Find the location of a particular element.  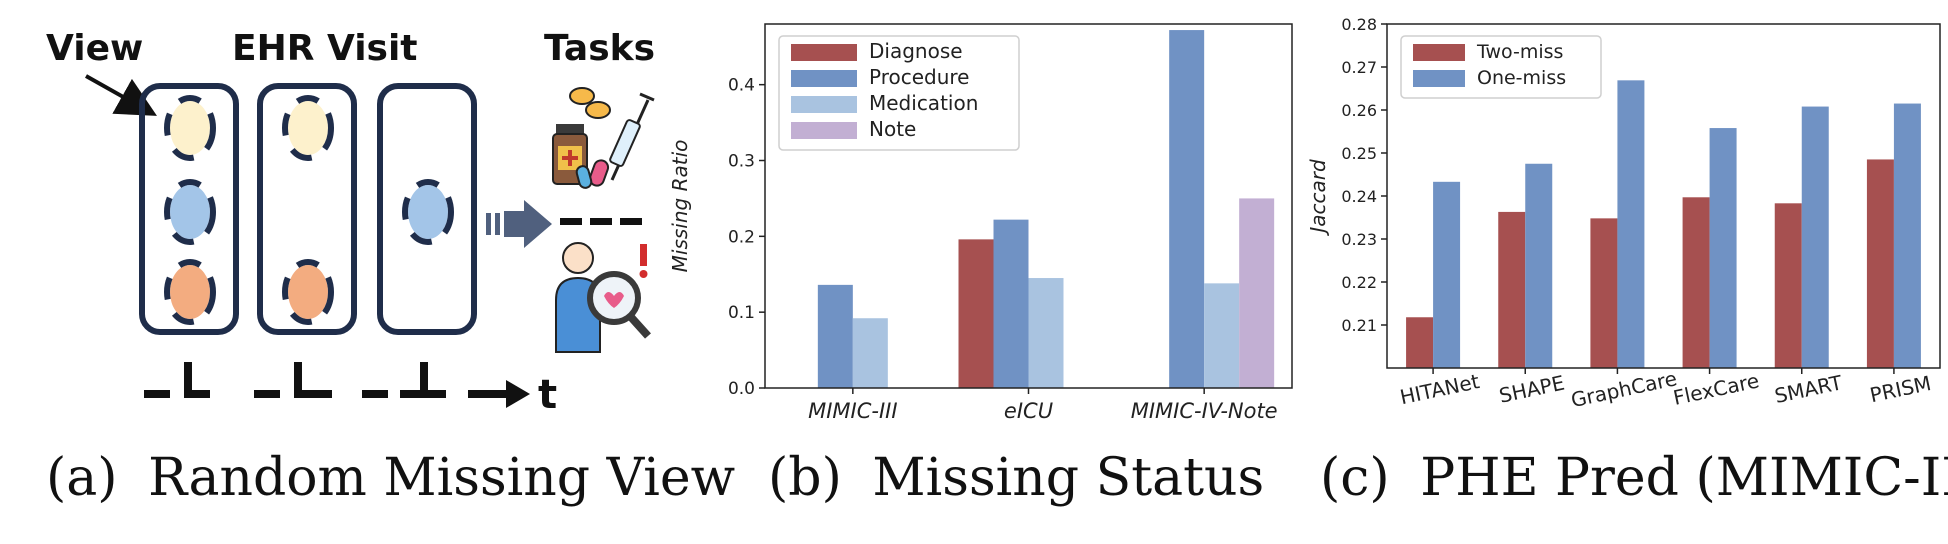

y-tick-label: 0.0 is located at coordinates (741, 389).